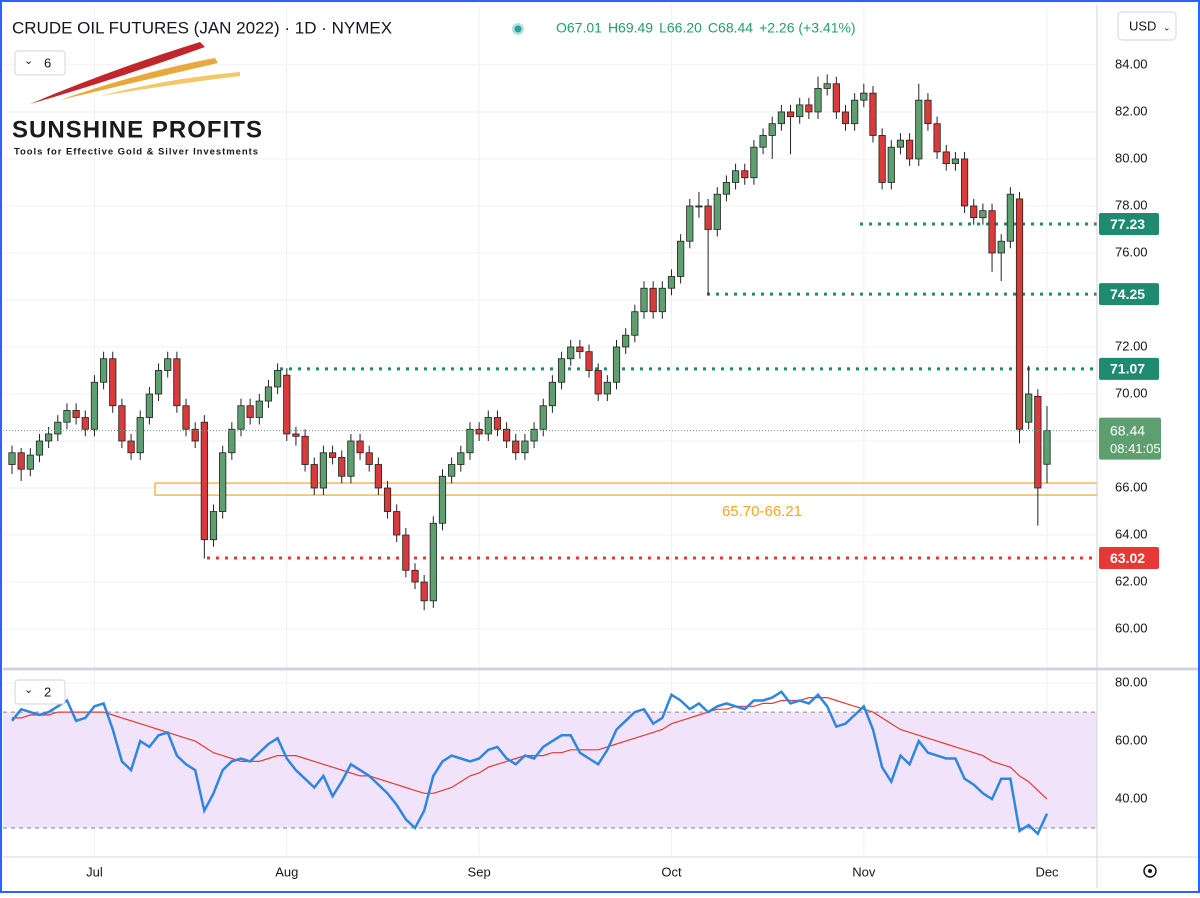 This screenshot has height=898, width=1200. I want to click on legend-value: L66.20, so click(680, 28).